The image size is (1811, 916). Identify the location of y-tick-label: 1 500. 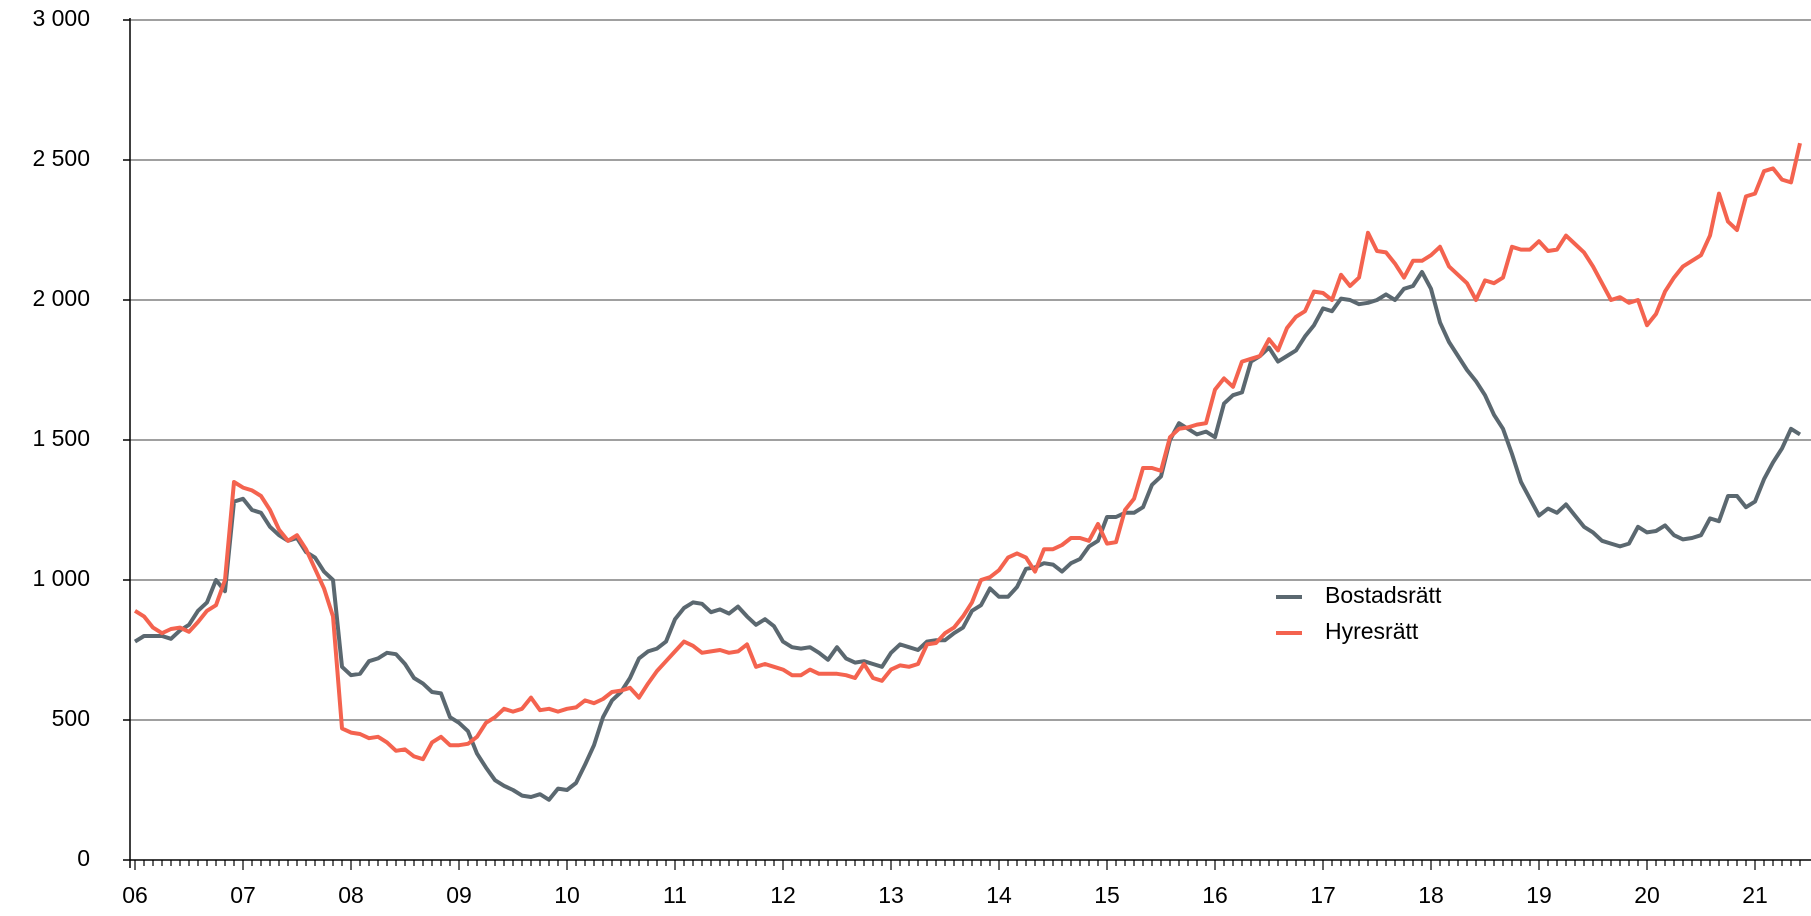
(61, 438).